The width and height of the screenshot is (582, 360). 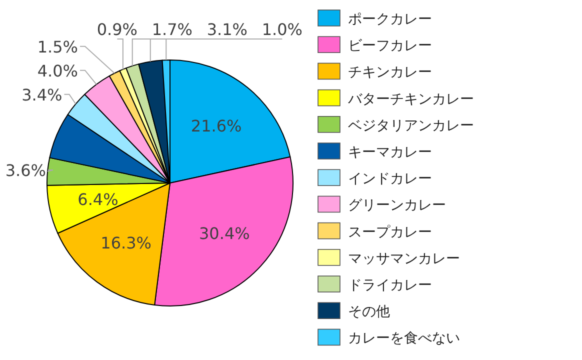 I want to click on legend-label: グリーンカレー, so click(x=397, y=206).